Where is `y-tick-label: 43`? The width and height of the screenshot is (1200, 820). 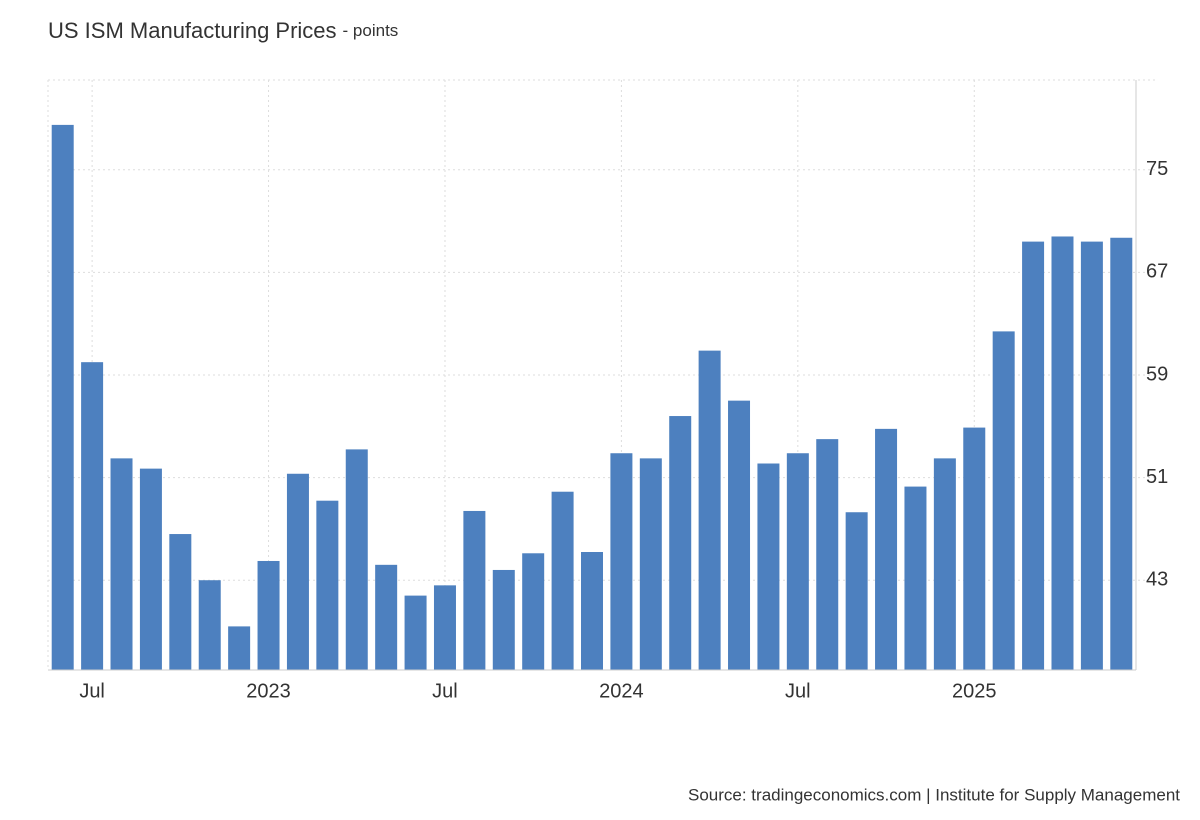
y-tick-label: 43 is located at coordinates (1157, 579).